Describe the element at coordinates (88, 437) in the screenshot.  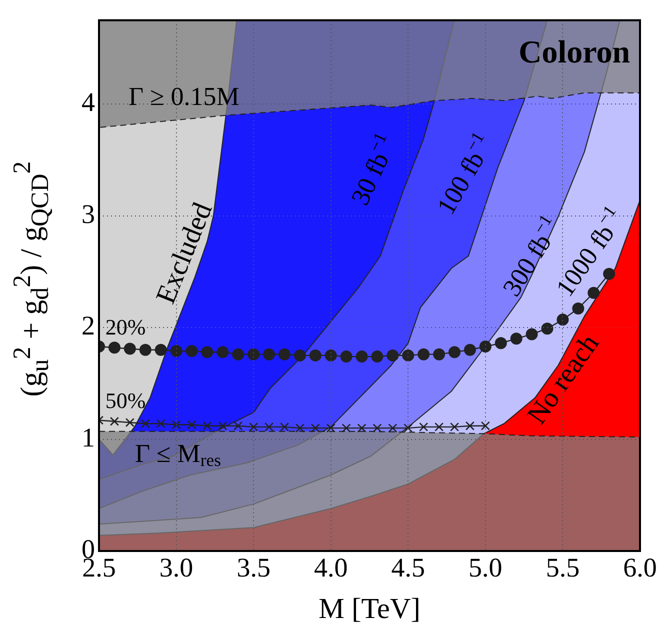
I see `y-tick-label: 1` at that location.